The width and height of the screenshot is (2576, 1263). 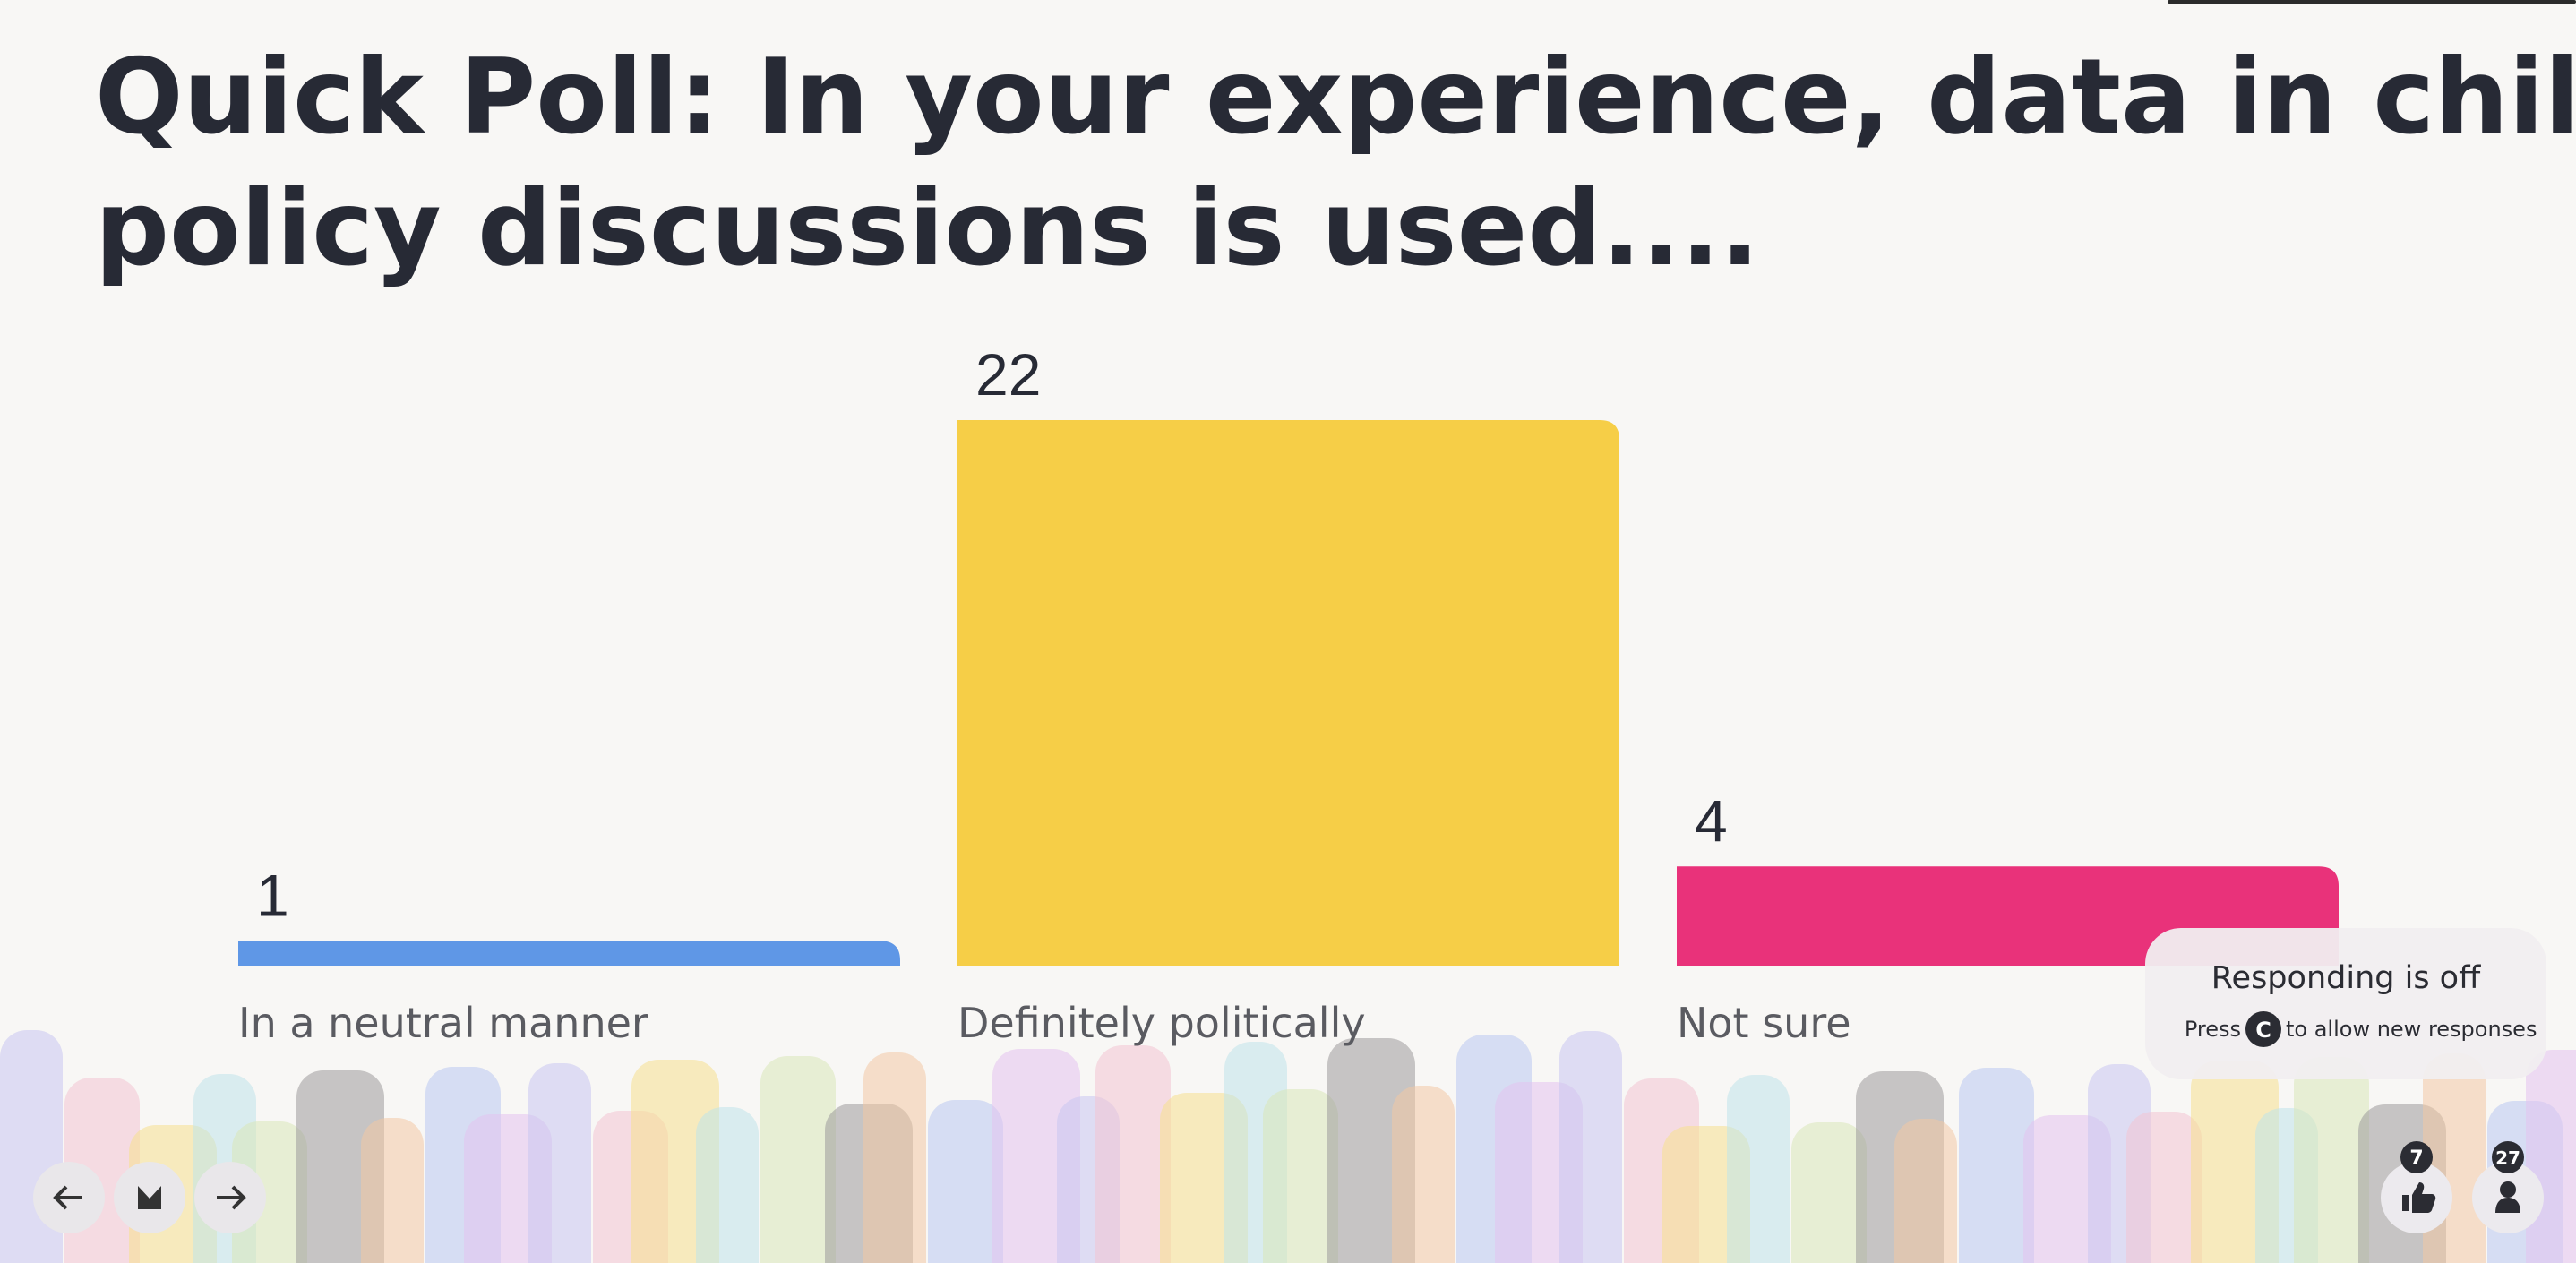 I want to click on likes-badge, so click(x=2416, y=1157).